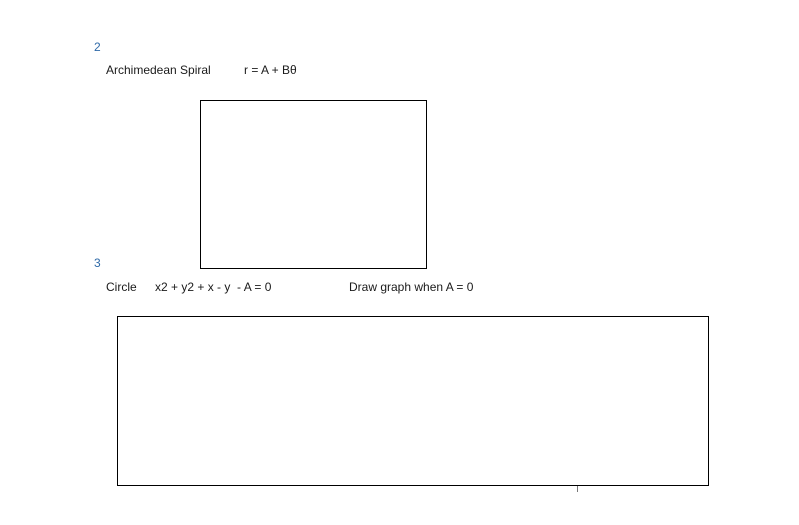 The image size is (799, 525). What do you see at coordinates (97, 47) in the screenshot?
I see `item-number: 2` at bounding box center [97, 47].